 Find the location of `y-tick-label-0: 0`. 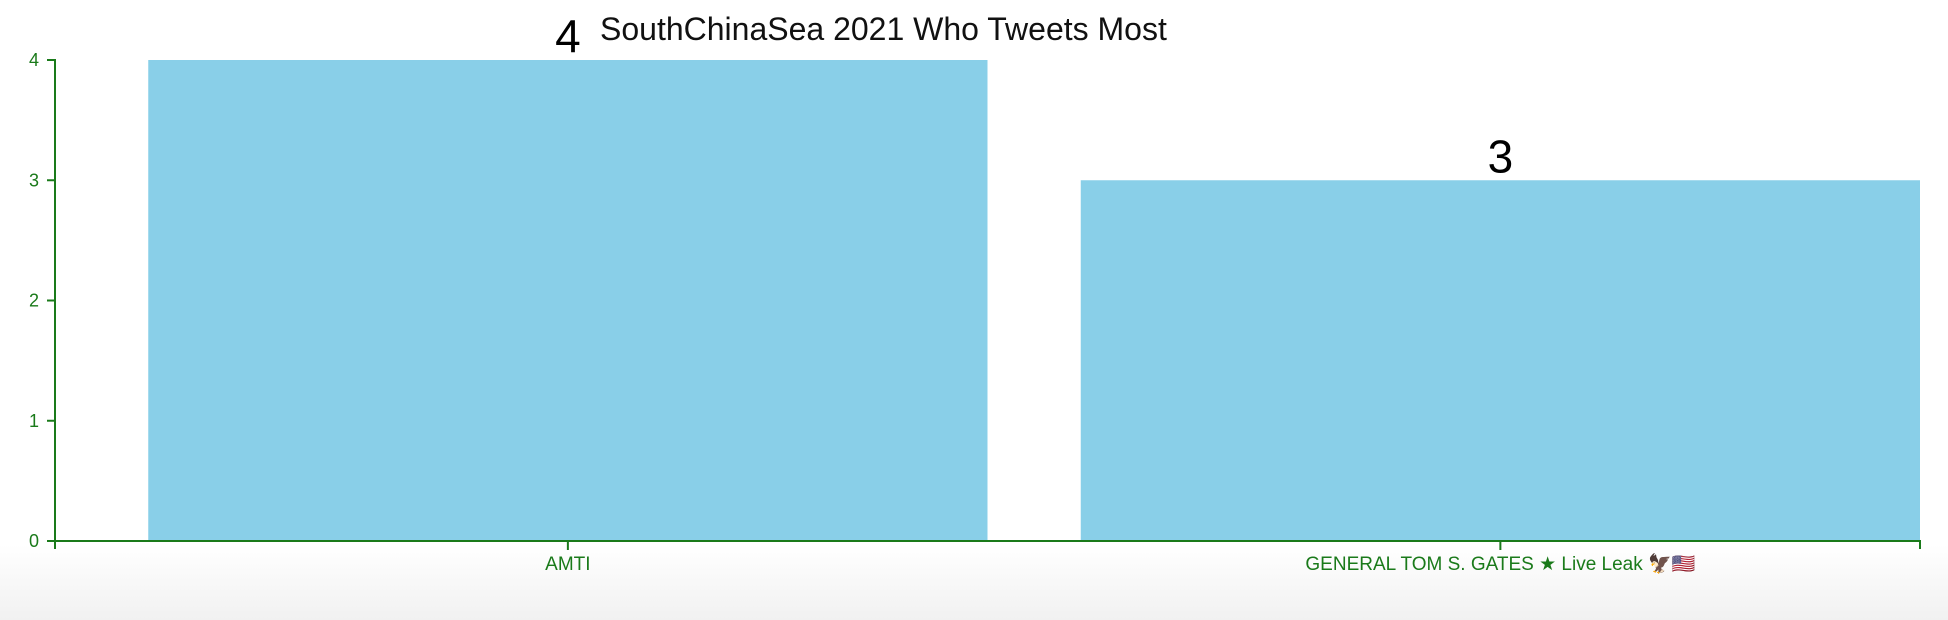

y-tick-label-0: 0 is located at coordinates (34, 541).